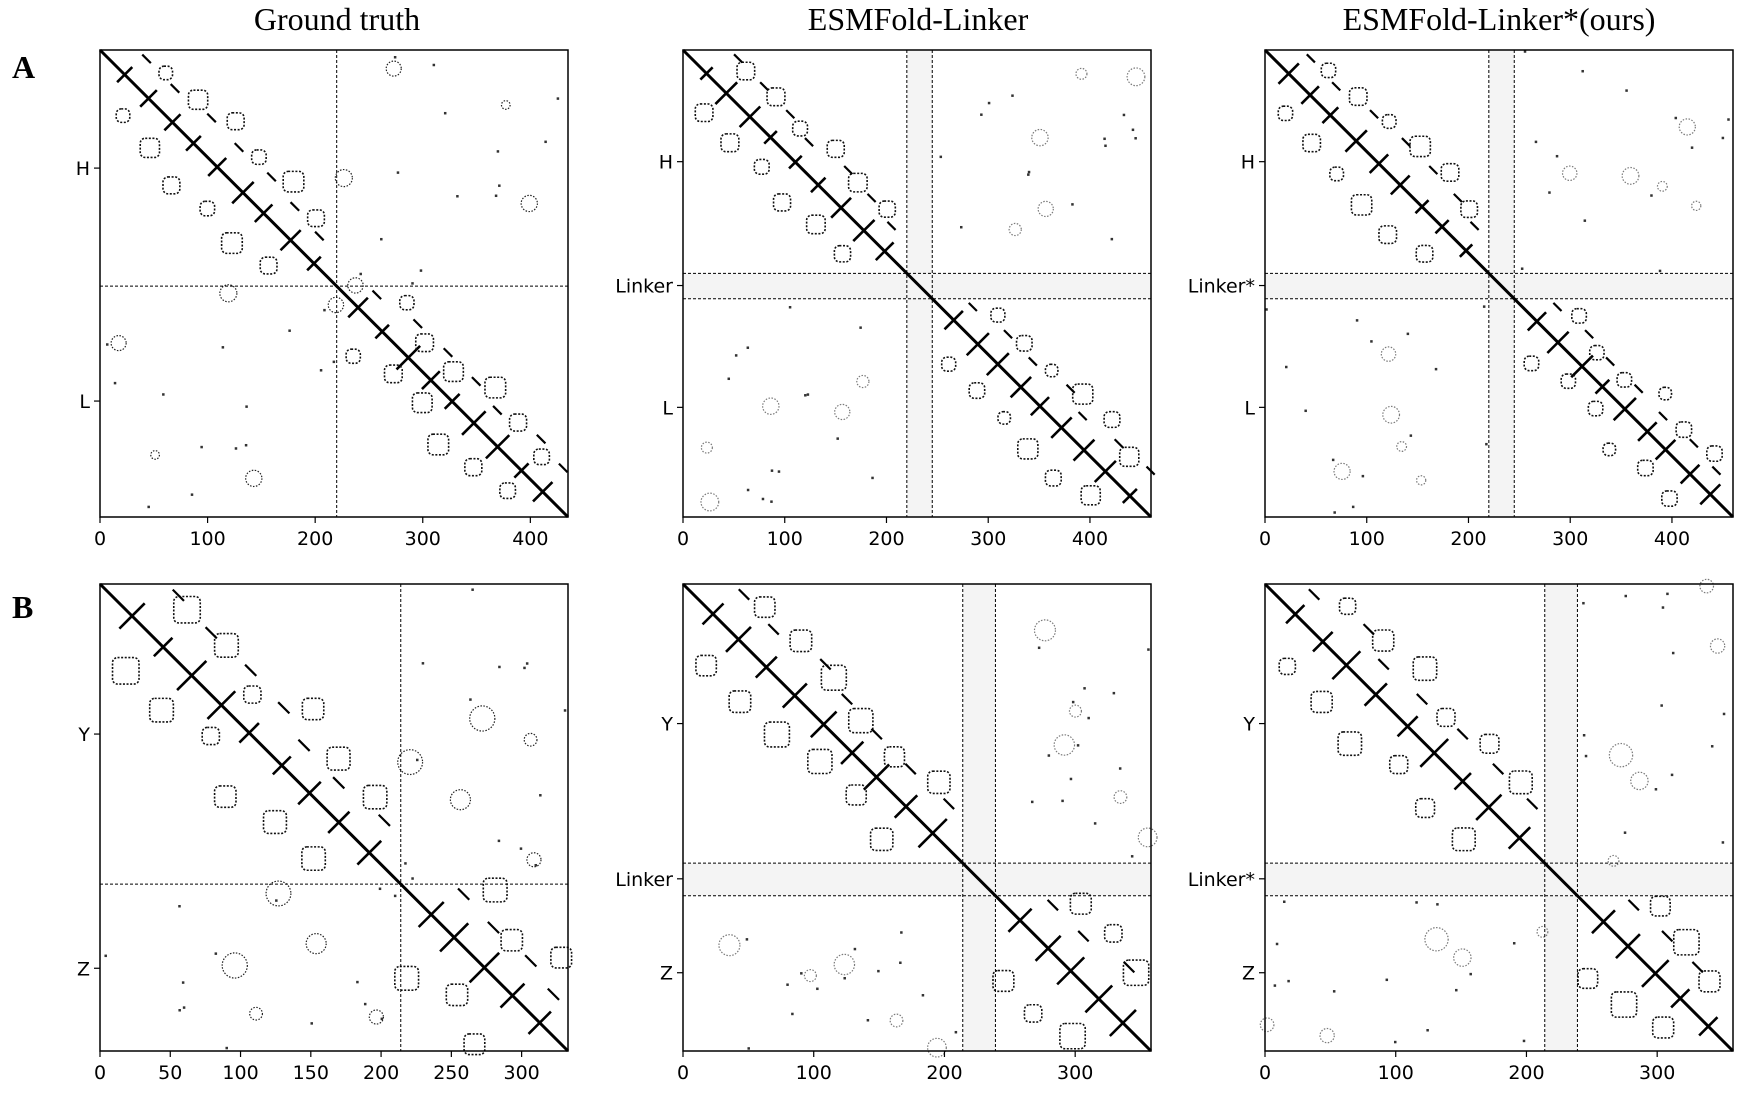 Image resolution: width=1746 pixels, height=1094 pixels. Describe the element at coordinates (83, 169) in the screenshot. I see `y-tick-label: H` at that location.